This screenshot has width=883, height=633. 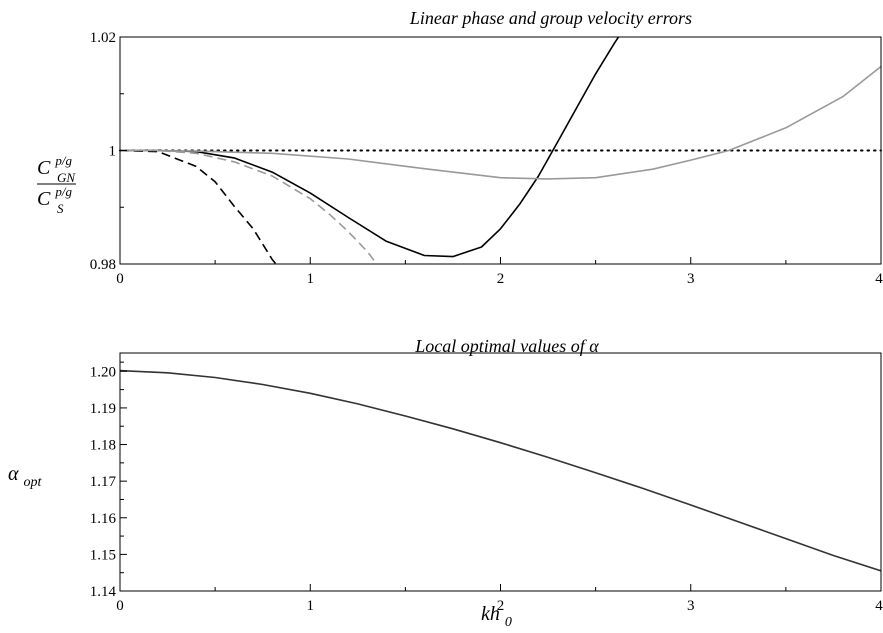 I want to click on top-y-axis-label: C p/g GN C p/g S, so click(x=57, y=182).